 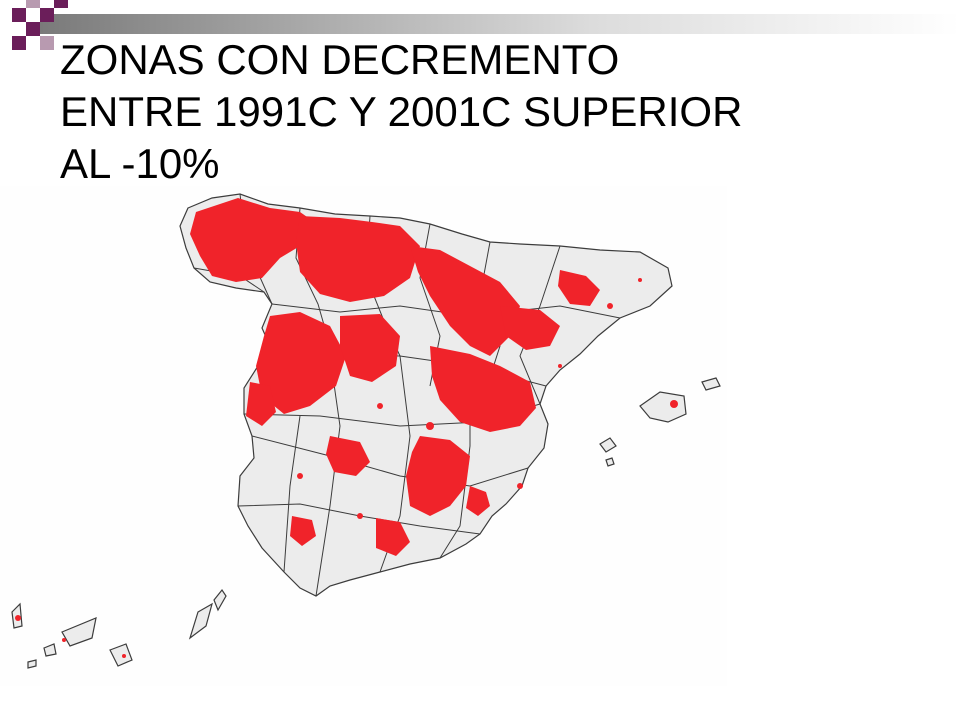 What do you see at coordinates (32, 664) in the screenshot?
I see `hierro` at bounding box center [32, 664].